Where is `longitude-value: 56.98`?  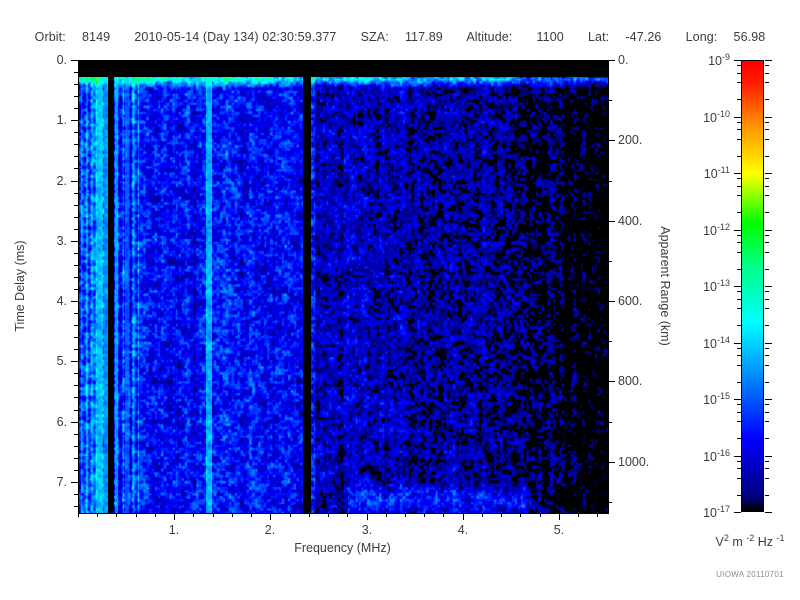
longitude-value: 56.98 is located at coordinates (749, 37).